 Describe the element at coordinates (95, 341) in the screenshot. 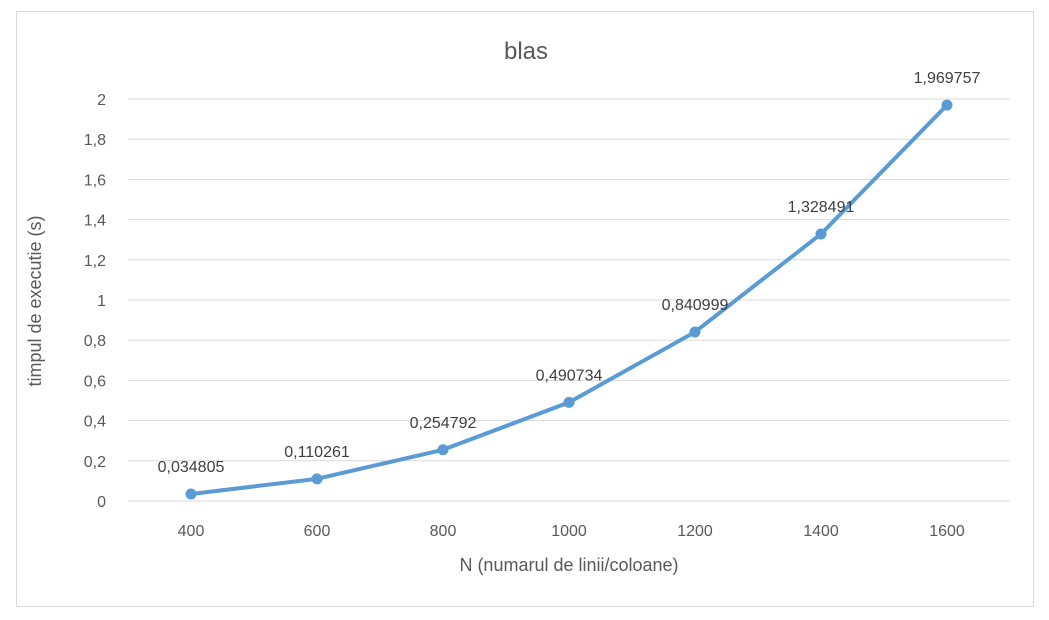

I see `y-tick-label: 0,8` at that location.